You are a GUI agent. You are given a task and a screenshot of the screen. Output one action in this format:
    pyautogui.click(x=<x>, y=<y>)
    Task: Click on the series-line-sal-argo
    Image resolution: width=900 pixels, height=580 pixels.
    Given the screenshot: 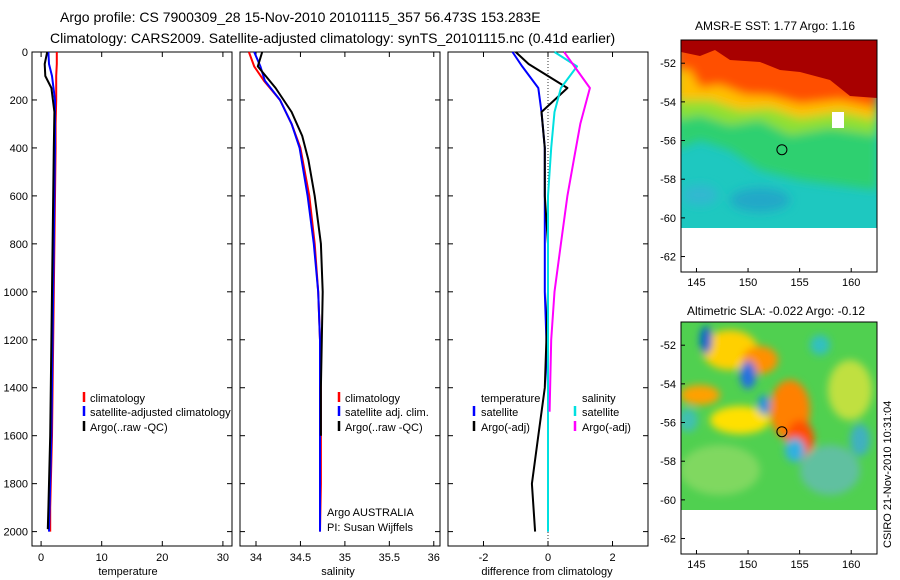 What is the action you would take?
    pyautogui.click(x=569, y=231)
    